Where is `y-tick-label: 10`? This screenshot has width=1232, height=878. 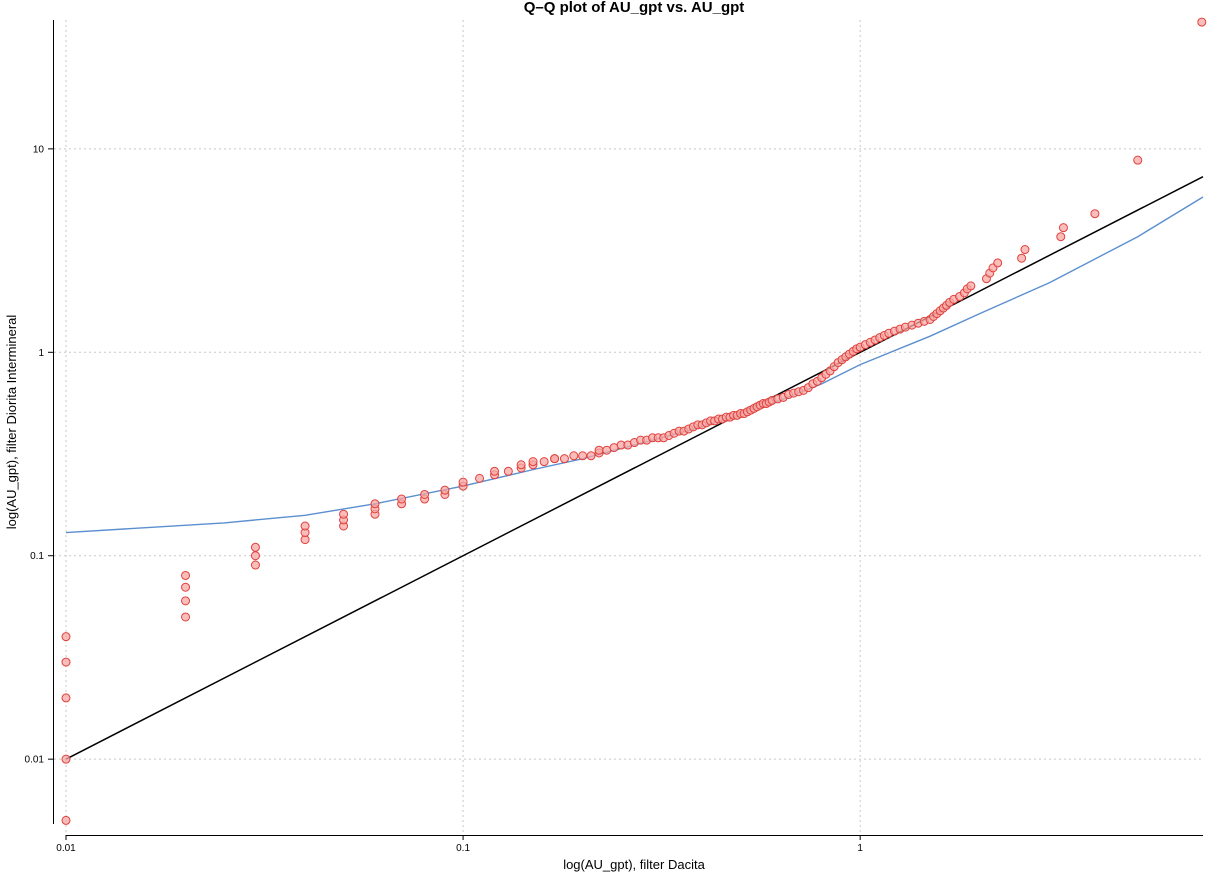
y-tick-label: 10 is located at coordinates (39, 149).